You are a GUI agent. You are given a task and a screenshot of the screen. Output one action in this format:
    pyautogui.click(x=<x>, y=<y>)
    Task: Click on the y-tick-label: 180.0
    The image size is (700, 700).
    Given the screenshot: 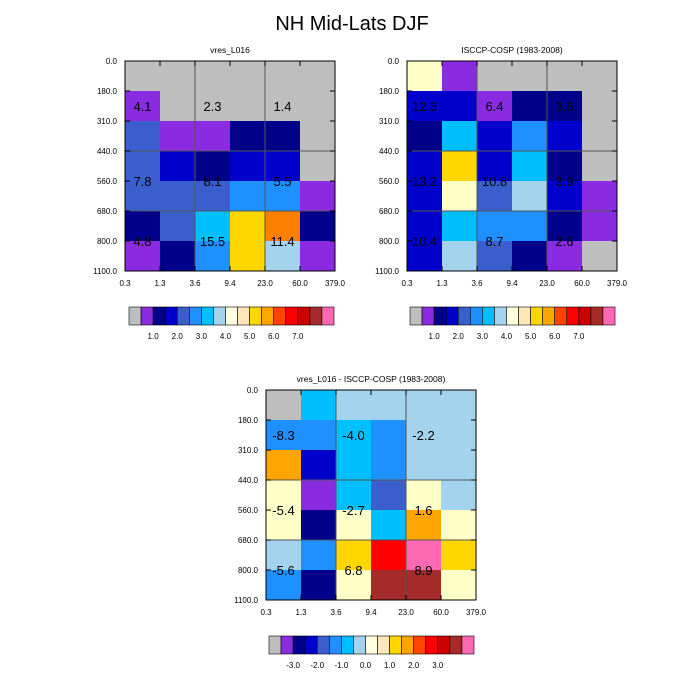 What is the action you would take?
    pyautogui.click(x=248, y=420)
    